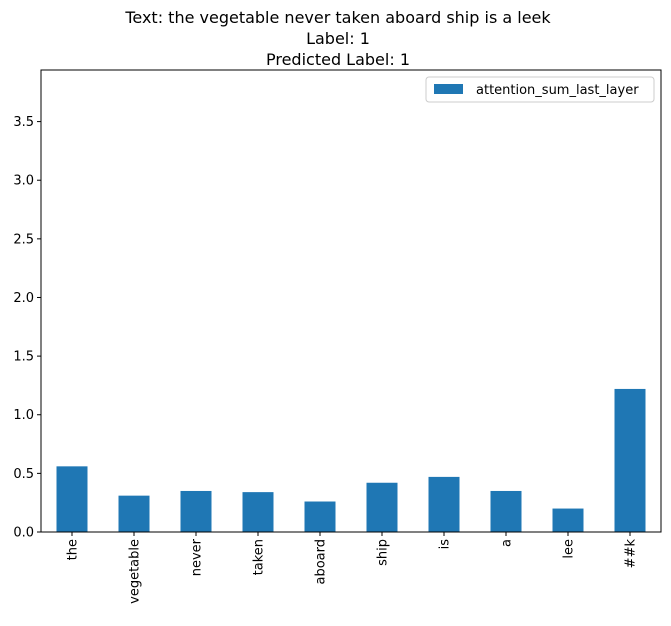  What do you see at coordinates (197, 557) in the screenshot?
I see `x-tick-label: never` at bounding box center [197, 557].